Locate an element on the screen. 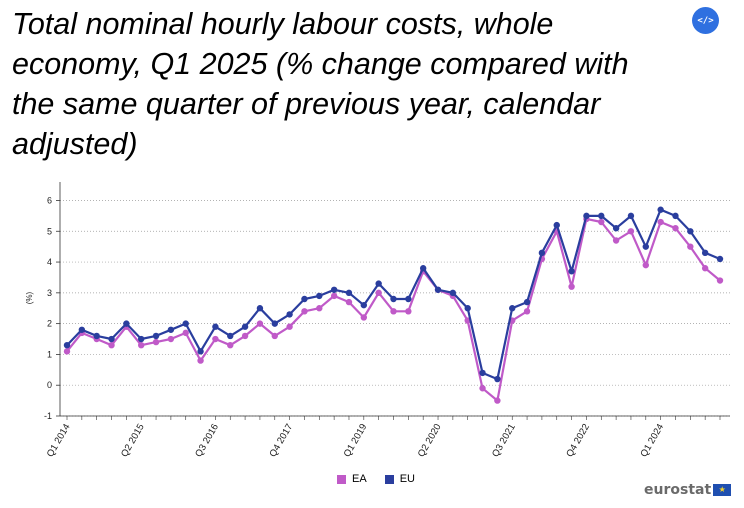  y-tick-label: 2 is located at coordinates (49, 324).